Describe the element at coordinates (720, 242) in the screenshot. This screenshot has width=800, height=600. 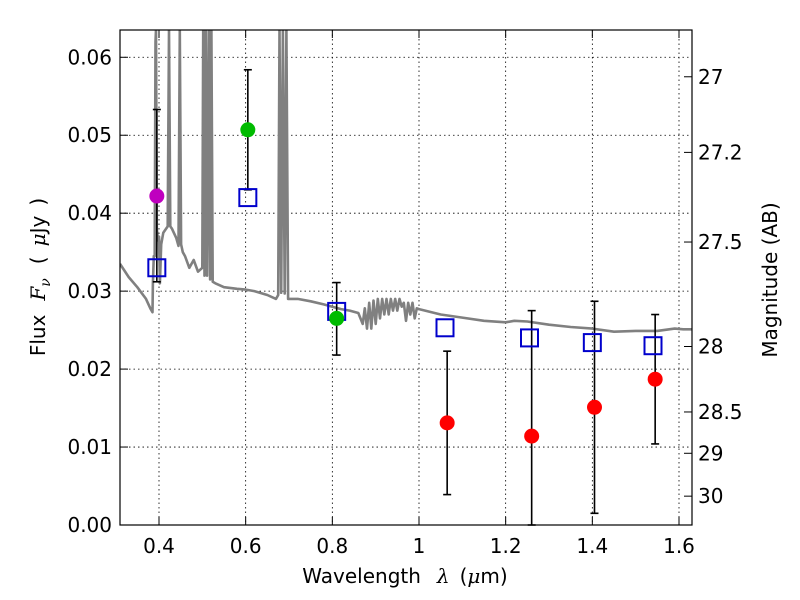
I see `y2-tick-label: 27.5` at that location.